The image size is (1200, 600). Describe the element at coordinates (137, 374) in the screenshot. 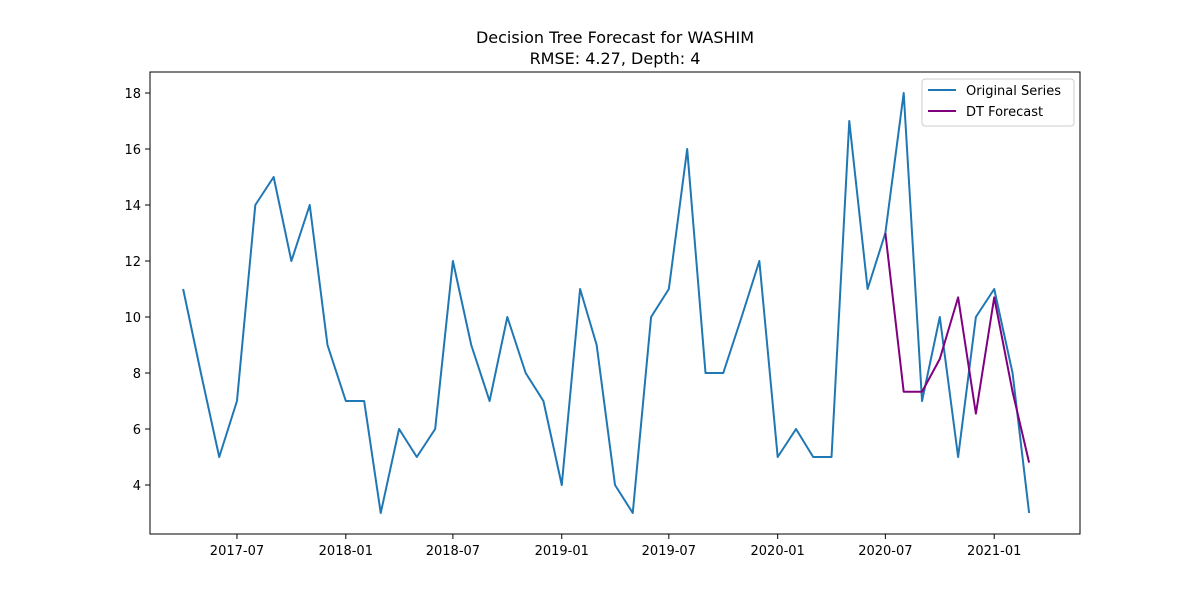

I see `y-tick-label: 8` at that location.